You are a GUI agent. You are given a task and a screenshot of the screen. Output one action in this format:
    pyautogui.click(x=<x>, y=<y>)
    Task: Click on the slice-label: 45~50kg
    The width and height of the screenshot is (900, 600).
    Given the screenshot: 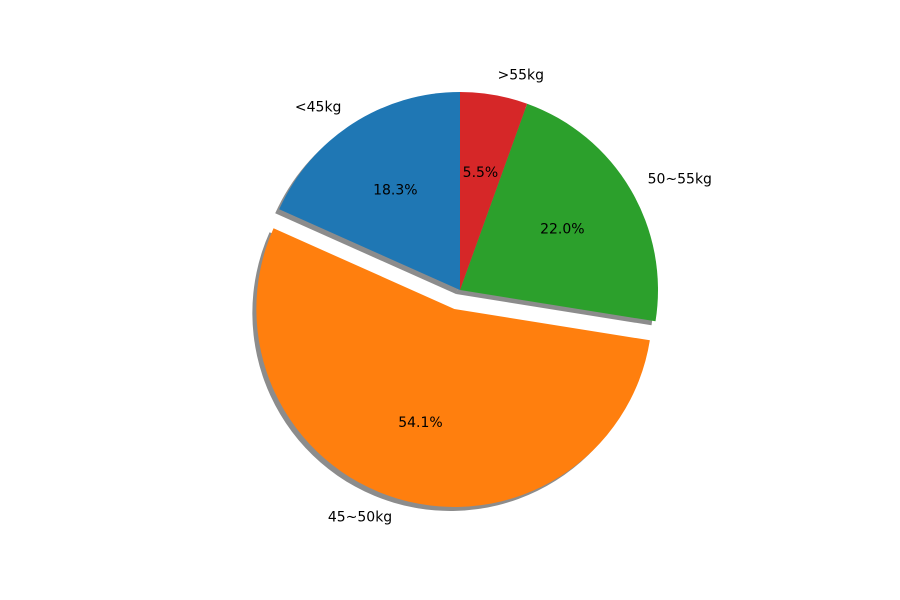 What is the action you would take?
    pyautogui.click(x=360, y=518)
    